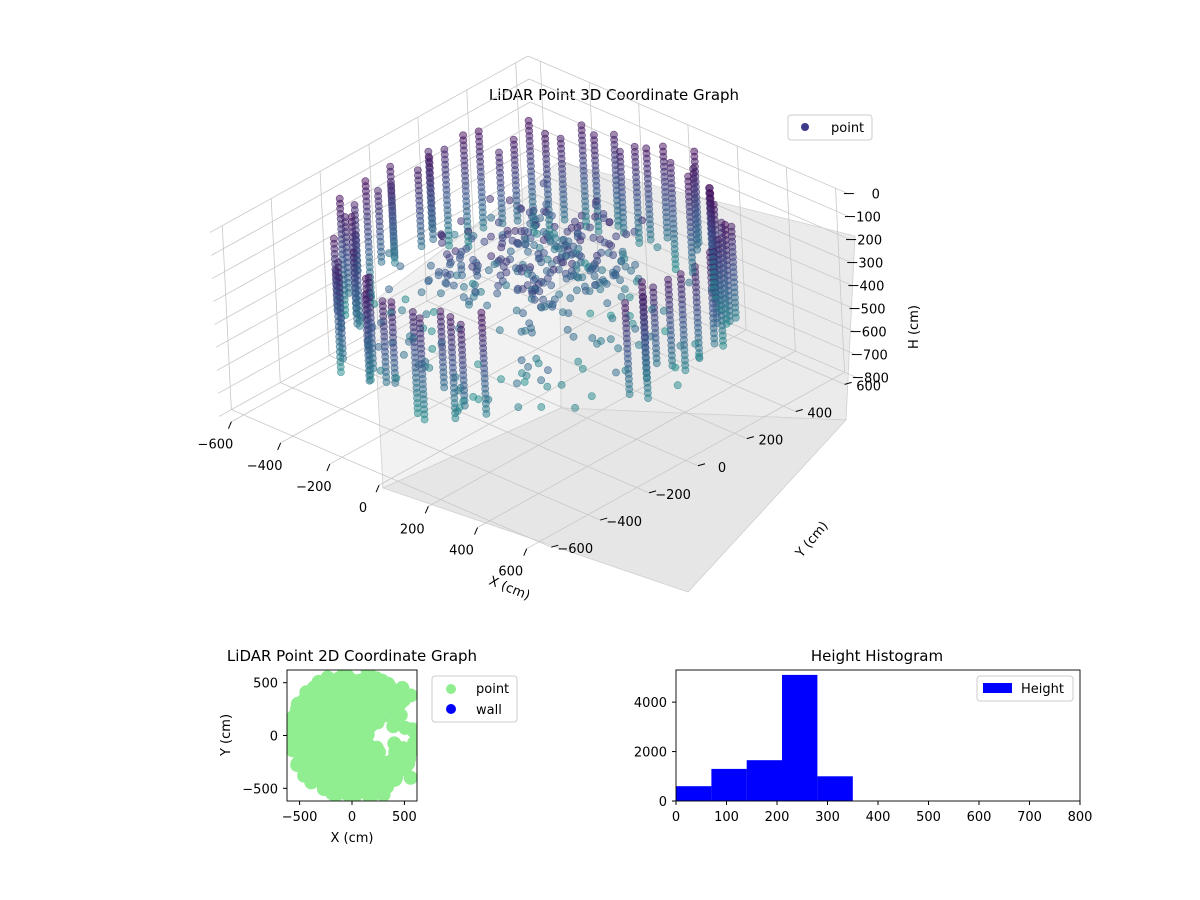 The height and width of the screenshot is (900, 1200). What do you see at coordinates (274, 737) in the screenshot?
I see `y-tick-label-2d: 0` at bounding box center [274, 737].